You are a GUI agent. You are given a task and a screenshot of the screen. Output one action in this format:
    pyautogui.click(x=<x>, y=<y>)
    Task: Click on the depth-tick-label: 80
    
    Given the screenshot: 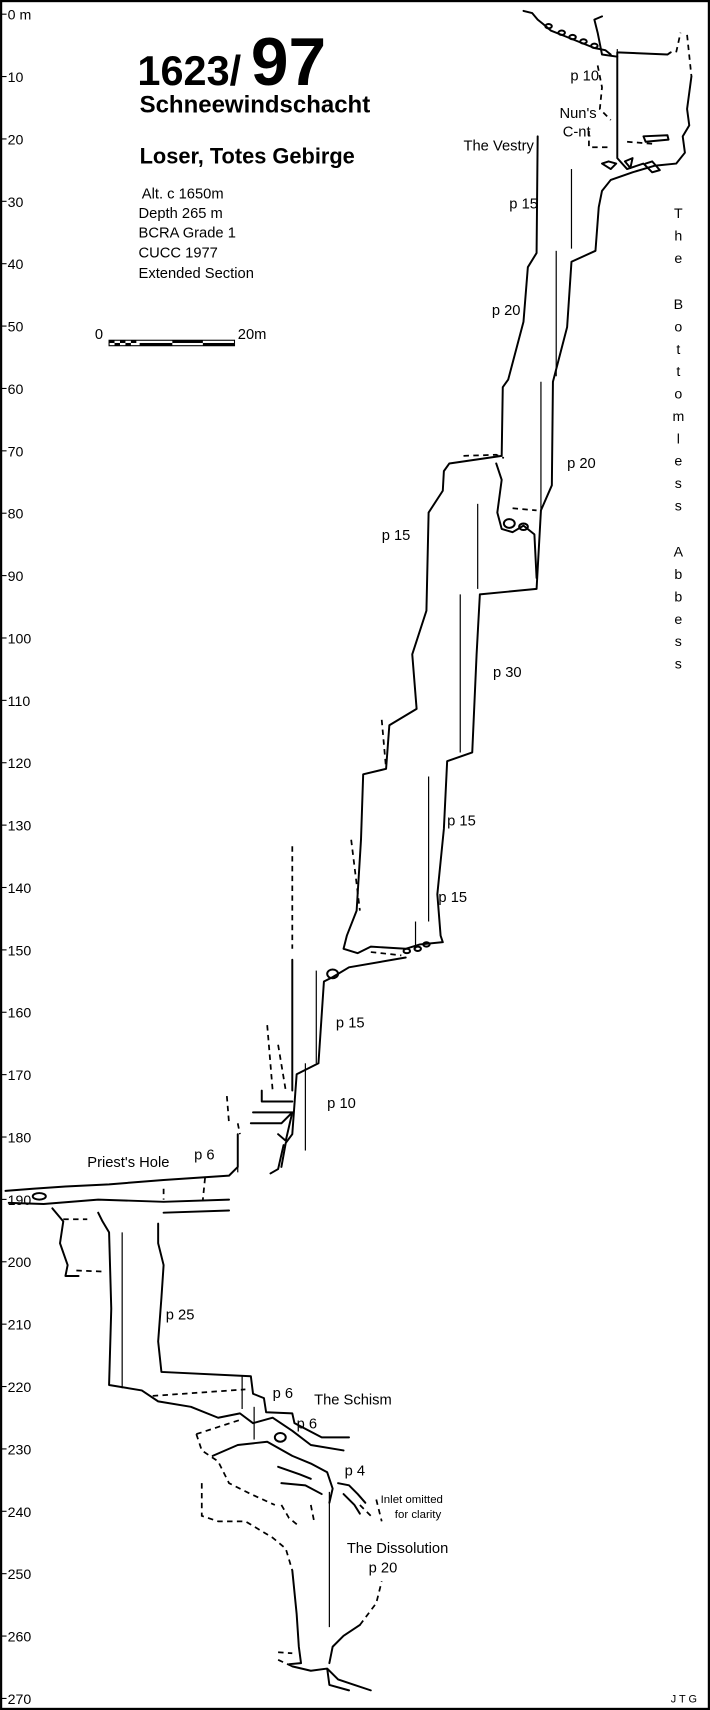 What is the action you would take?
    pyautogui.click(x=16, y=515)
    